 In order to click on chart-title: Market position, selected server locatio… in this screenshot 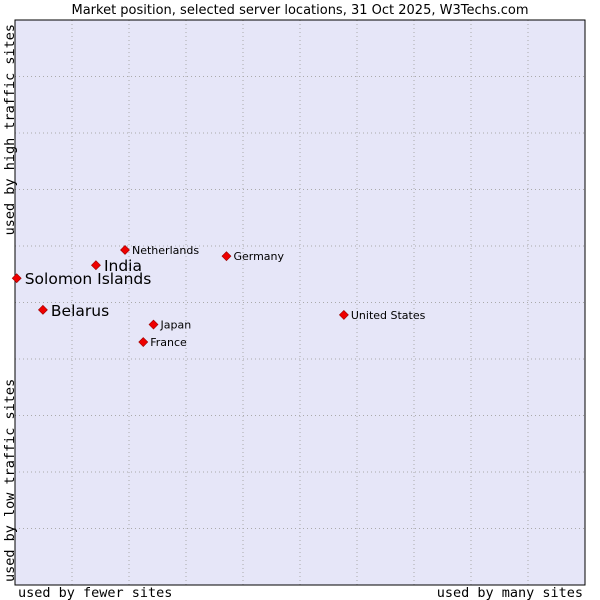, I will do `click(299, 10)`.